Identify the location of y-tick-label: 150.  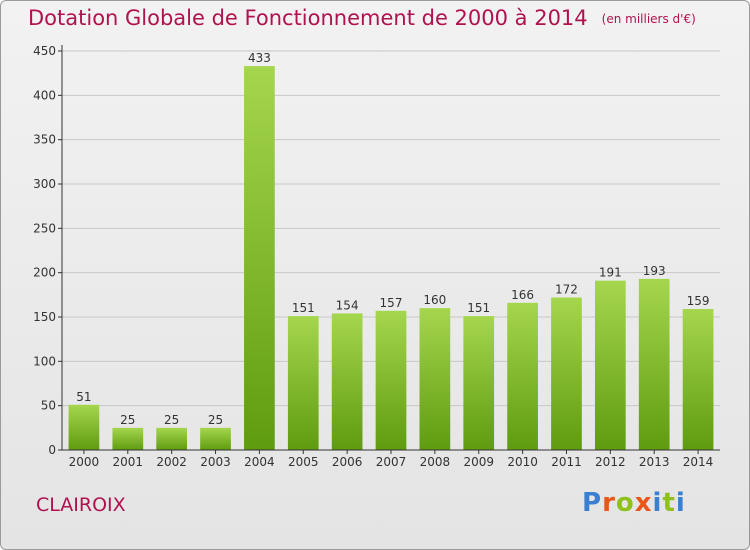
(44, 317).